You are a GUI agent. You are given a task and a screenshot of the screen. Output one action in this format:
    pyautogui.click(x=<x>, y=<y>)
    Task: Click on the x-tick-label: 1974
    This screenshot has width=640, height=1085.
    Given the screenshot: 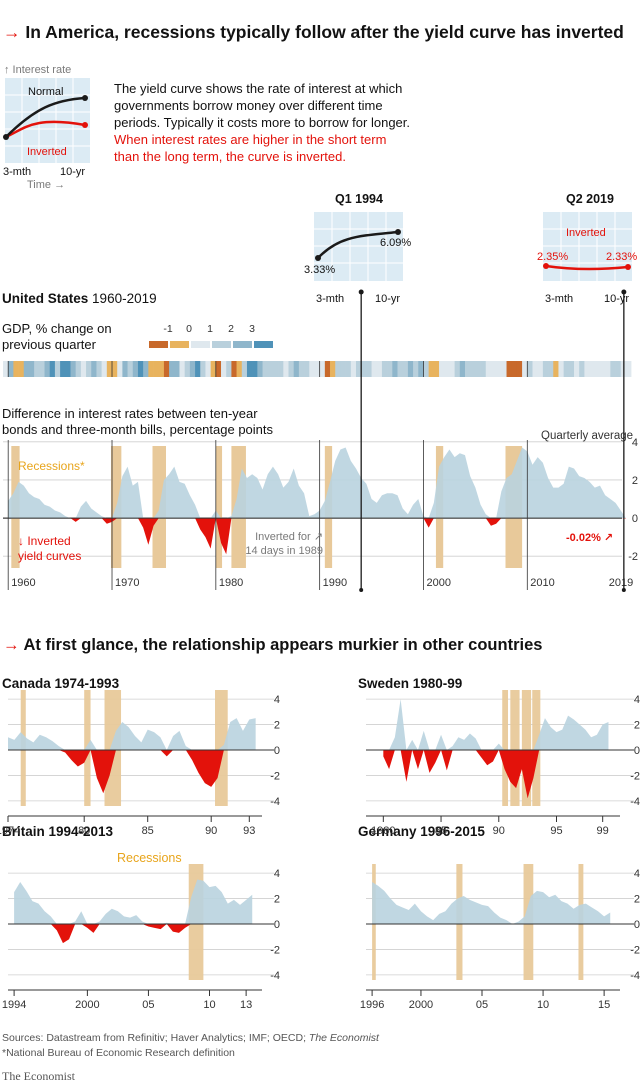 What is the action you would take?
    pyautogui.click(x=10, y=831)
    